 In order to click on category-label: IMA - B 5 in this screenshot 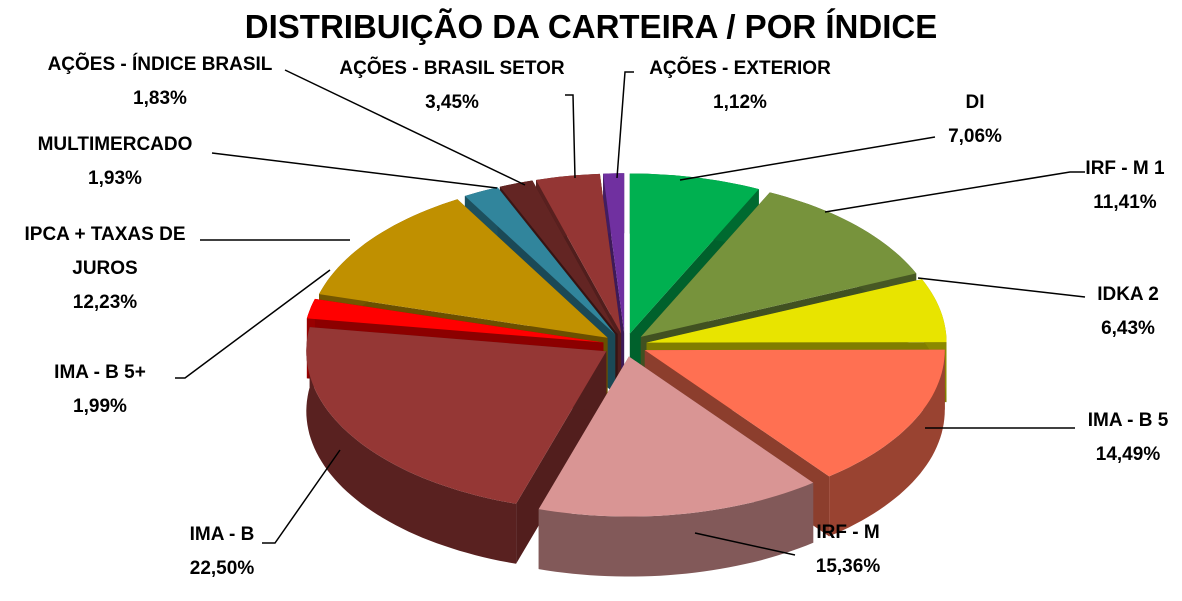, I will do `click(1128, 420)`.